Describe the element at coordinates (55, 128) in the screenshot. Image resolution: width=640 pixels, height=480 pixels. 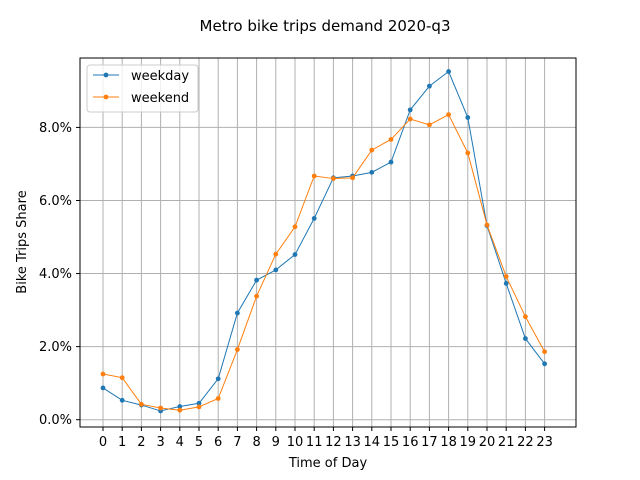
I see `y-tick-label: 8.0%` at that location.